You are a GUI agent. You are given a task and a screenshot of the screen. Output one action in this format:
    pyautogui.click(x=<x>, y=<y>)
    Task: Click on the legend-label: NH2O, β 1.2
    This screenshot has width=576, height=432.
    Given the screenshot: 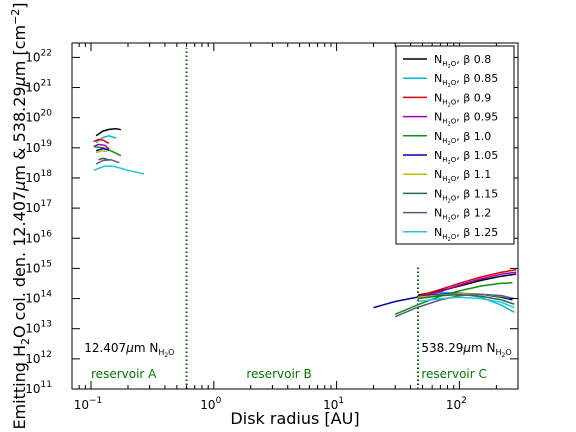 What is the action you would take?
    pyautogui.click(x=462, y=215)
    